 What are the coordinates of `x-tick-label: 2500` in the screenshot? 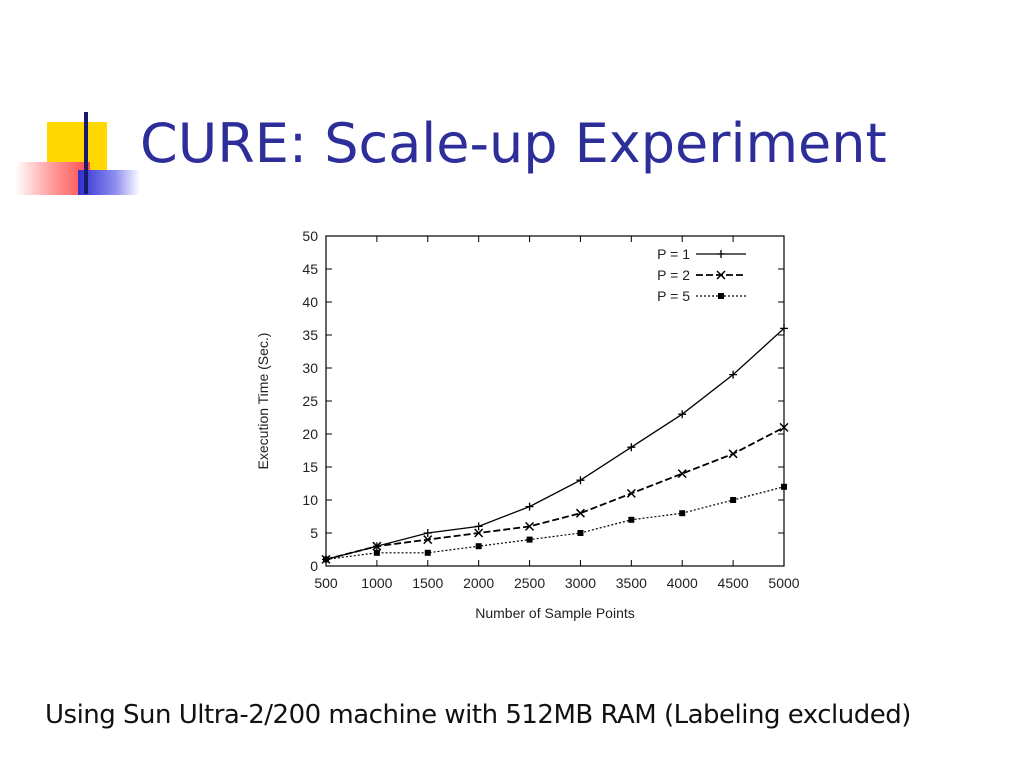 It's located at (529, 583).